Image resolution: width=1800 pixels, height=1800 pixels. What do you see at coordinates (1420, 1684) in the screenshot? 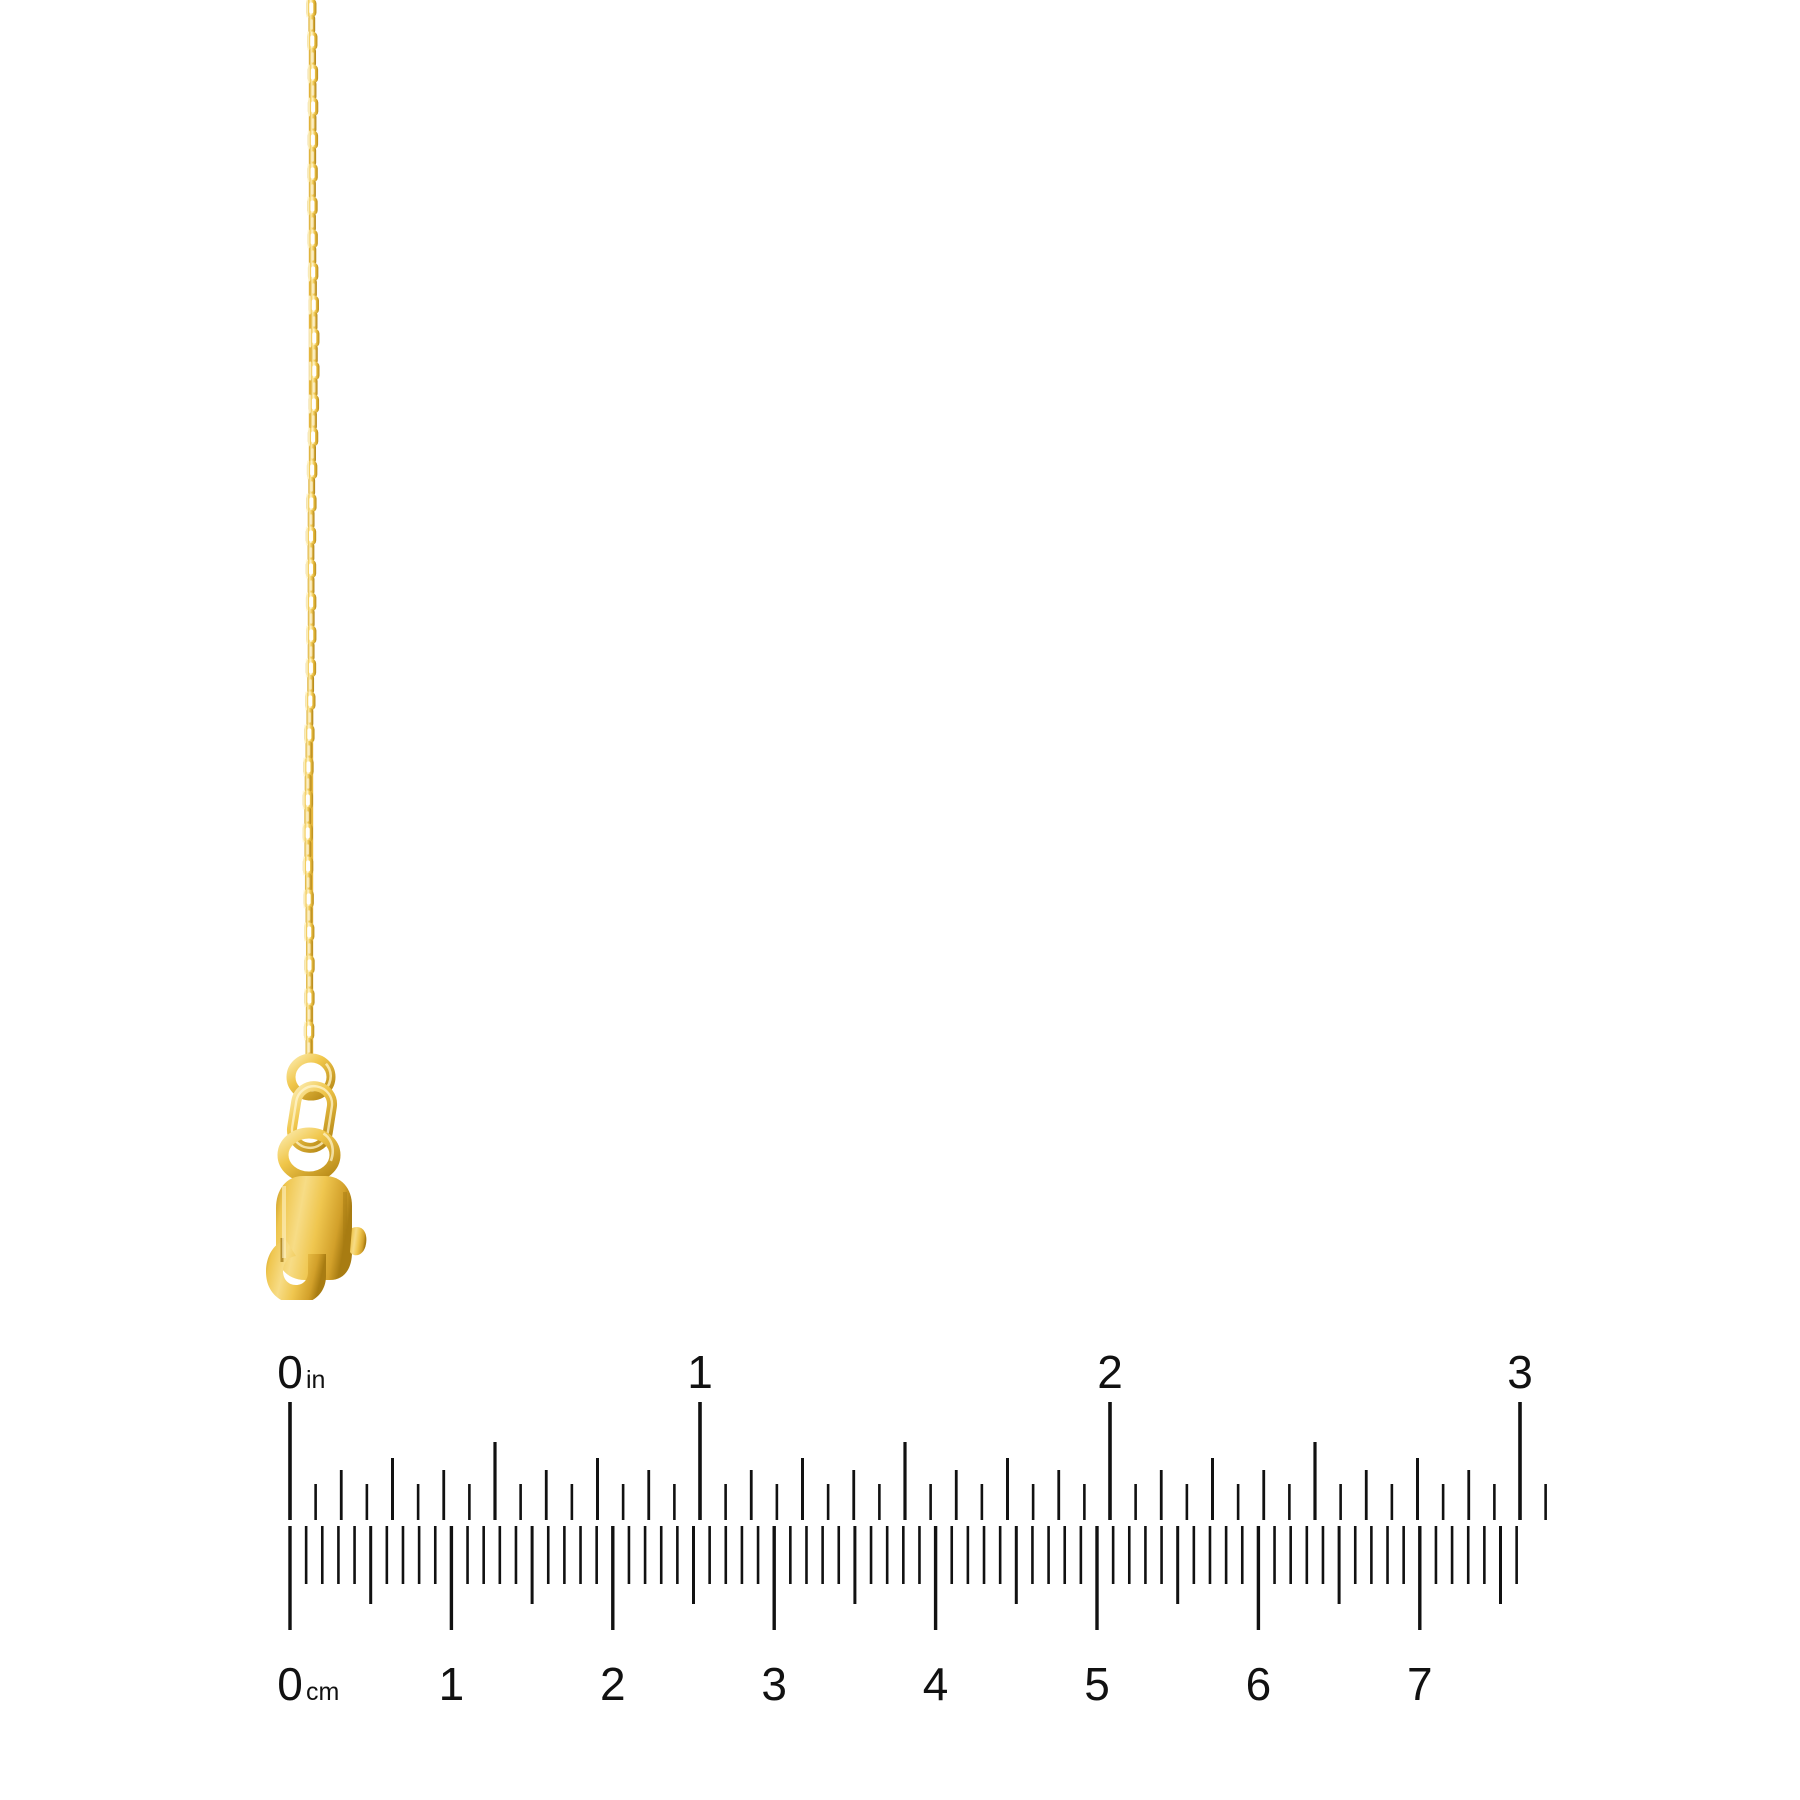
I see `cm-label-7: 7` at bounding box center [1420, 1684].